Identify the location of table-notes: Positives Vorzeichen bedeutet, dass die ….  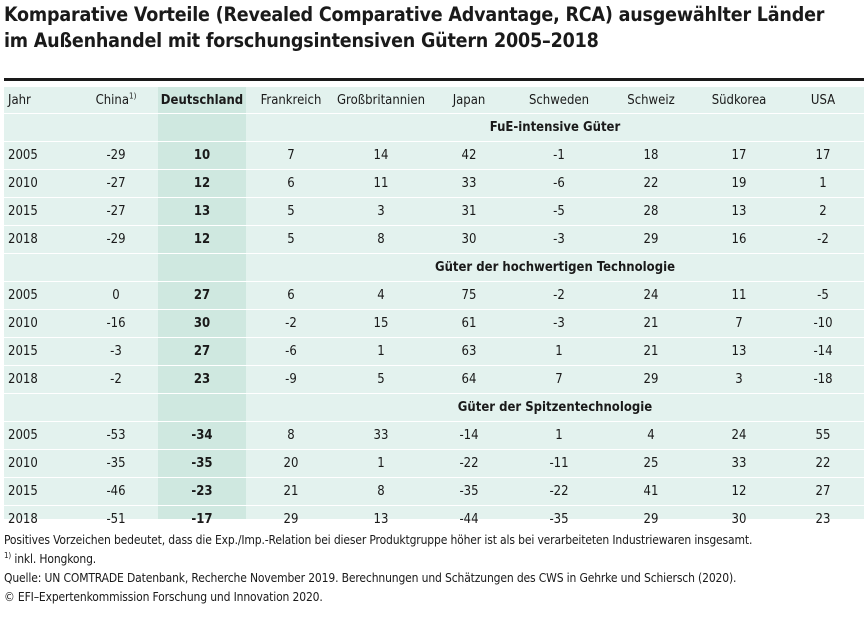
(435, 569).